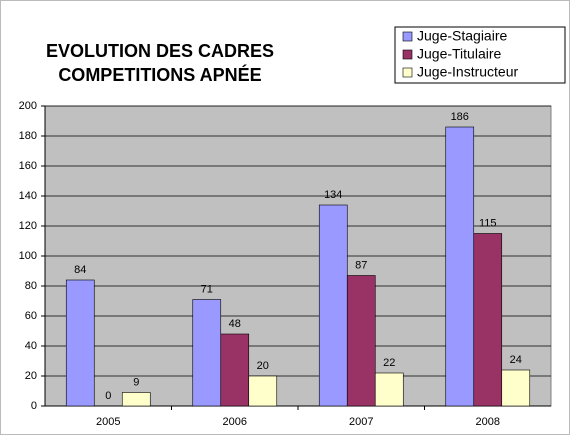  What do you see at coordinates (235, 422) in the screenshot?
I see `x-tick-label: 2006` at bounding box center [235, 422].